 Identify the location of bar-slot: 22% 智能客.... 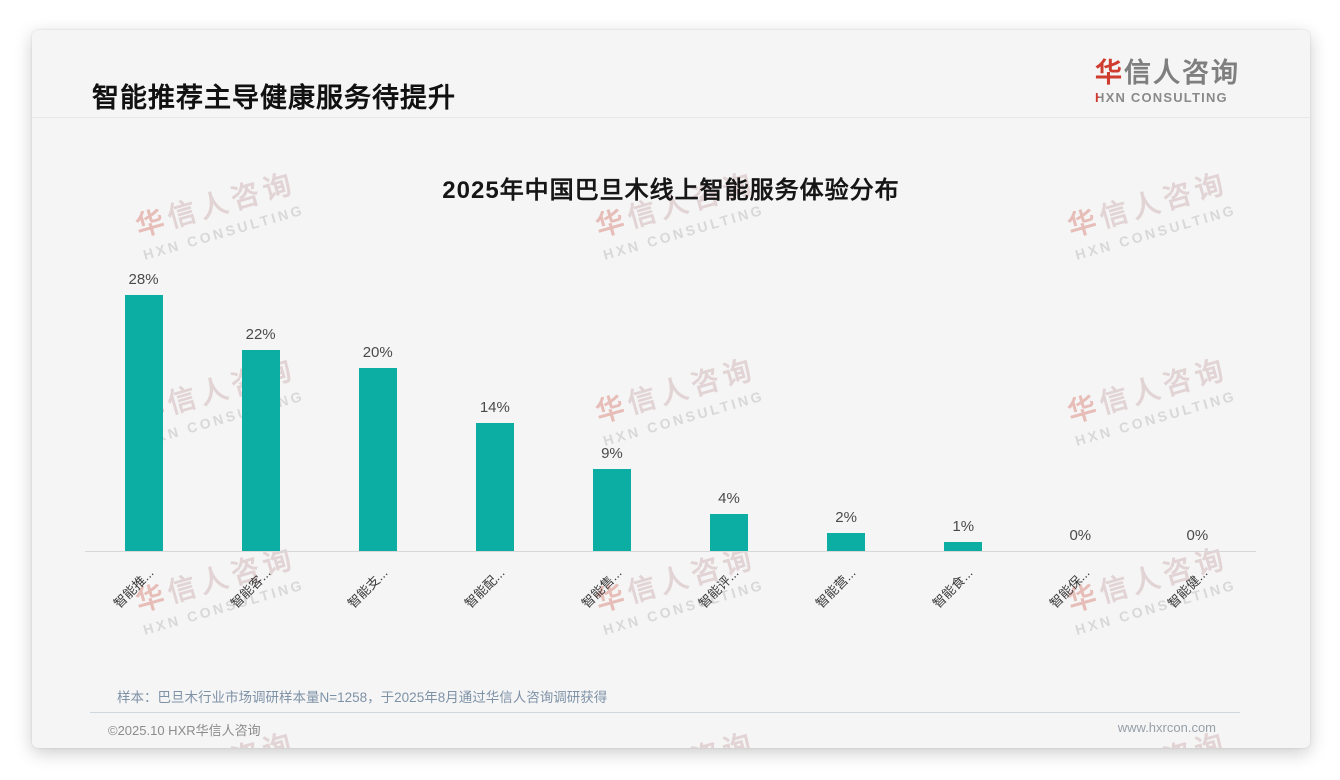
(260, 435).